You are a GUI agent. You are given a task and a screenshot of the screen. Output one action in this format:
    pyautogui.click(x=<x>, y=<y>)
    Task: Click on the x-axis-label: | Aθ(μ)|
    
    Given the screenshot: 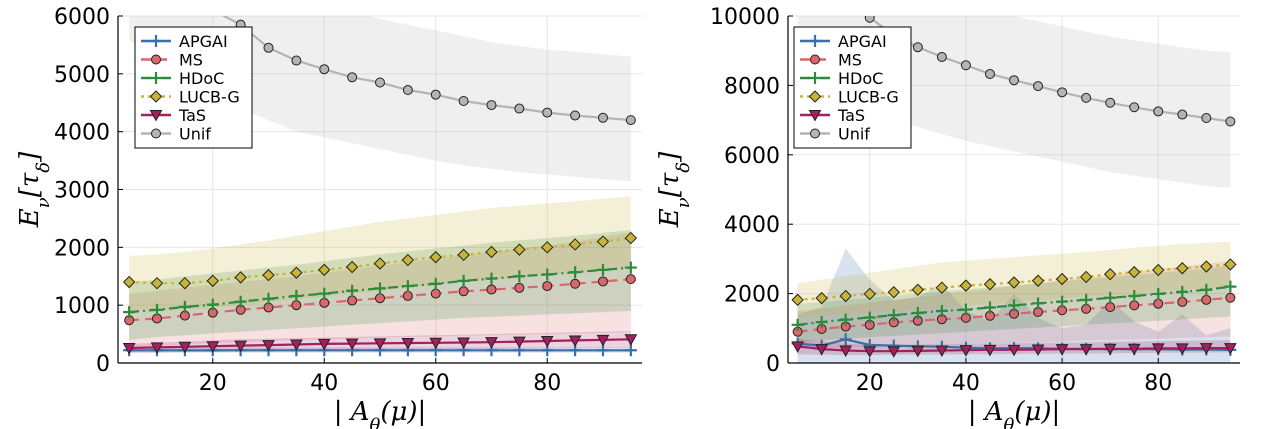 What is the action you would take?
    pyautogui.click(x=1014, y=413)
    